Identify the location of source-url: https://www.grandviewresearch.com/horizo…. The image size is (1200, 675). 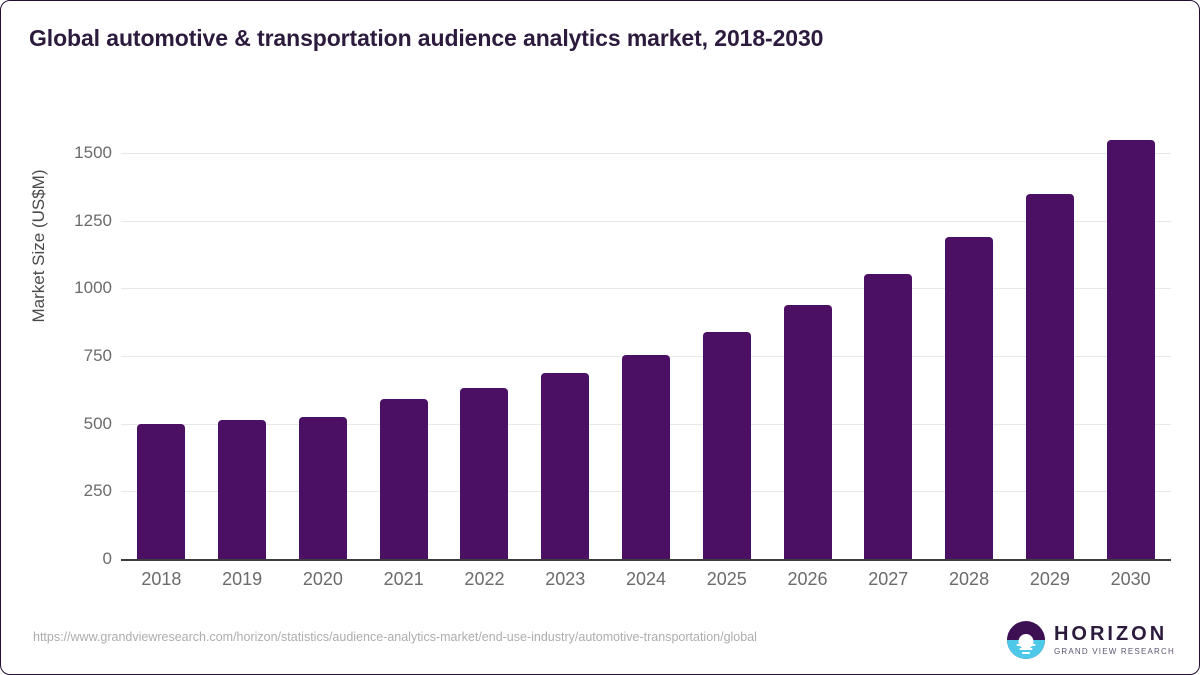
(395, 637).